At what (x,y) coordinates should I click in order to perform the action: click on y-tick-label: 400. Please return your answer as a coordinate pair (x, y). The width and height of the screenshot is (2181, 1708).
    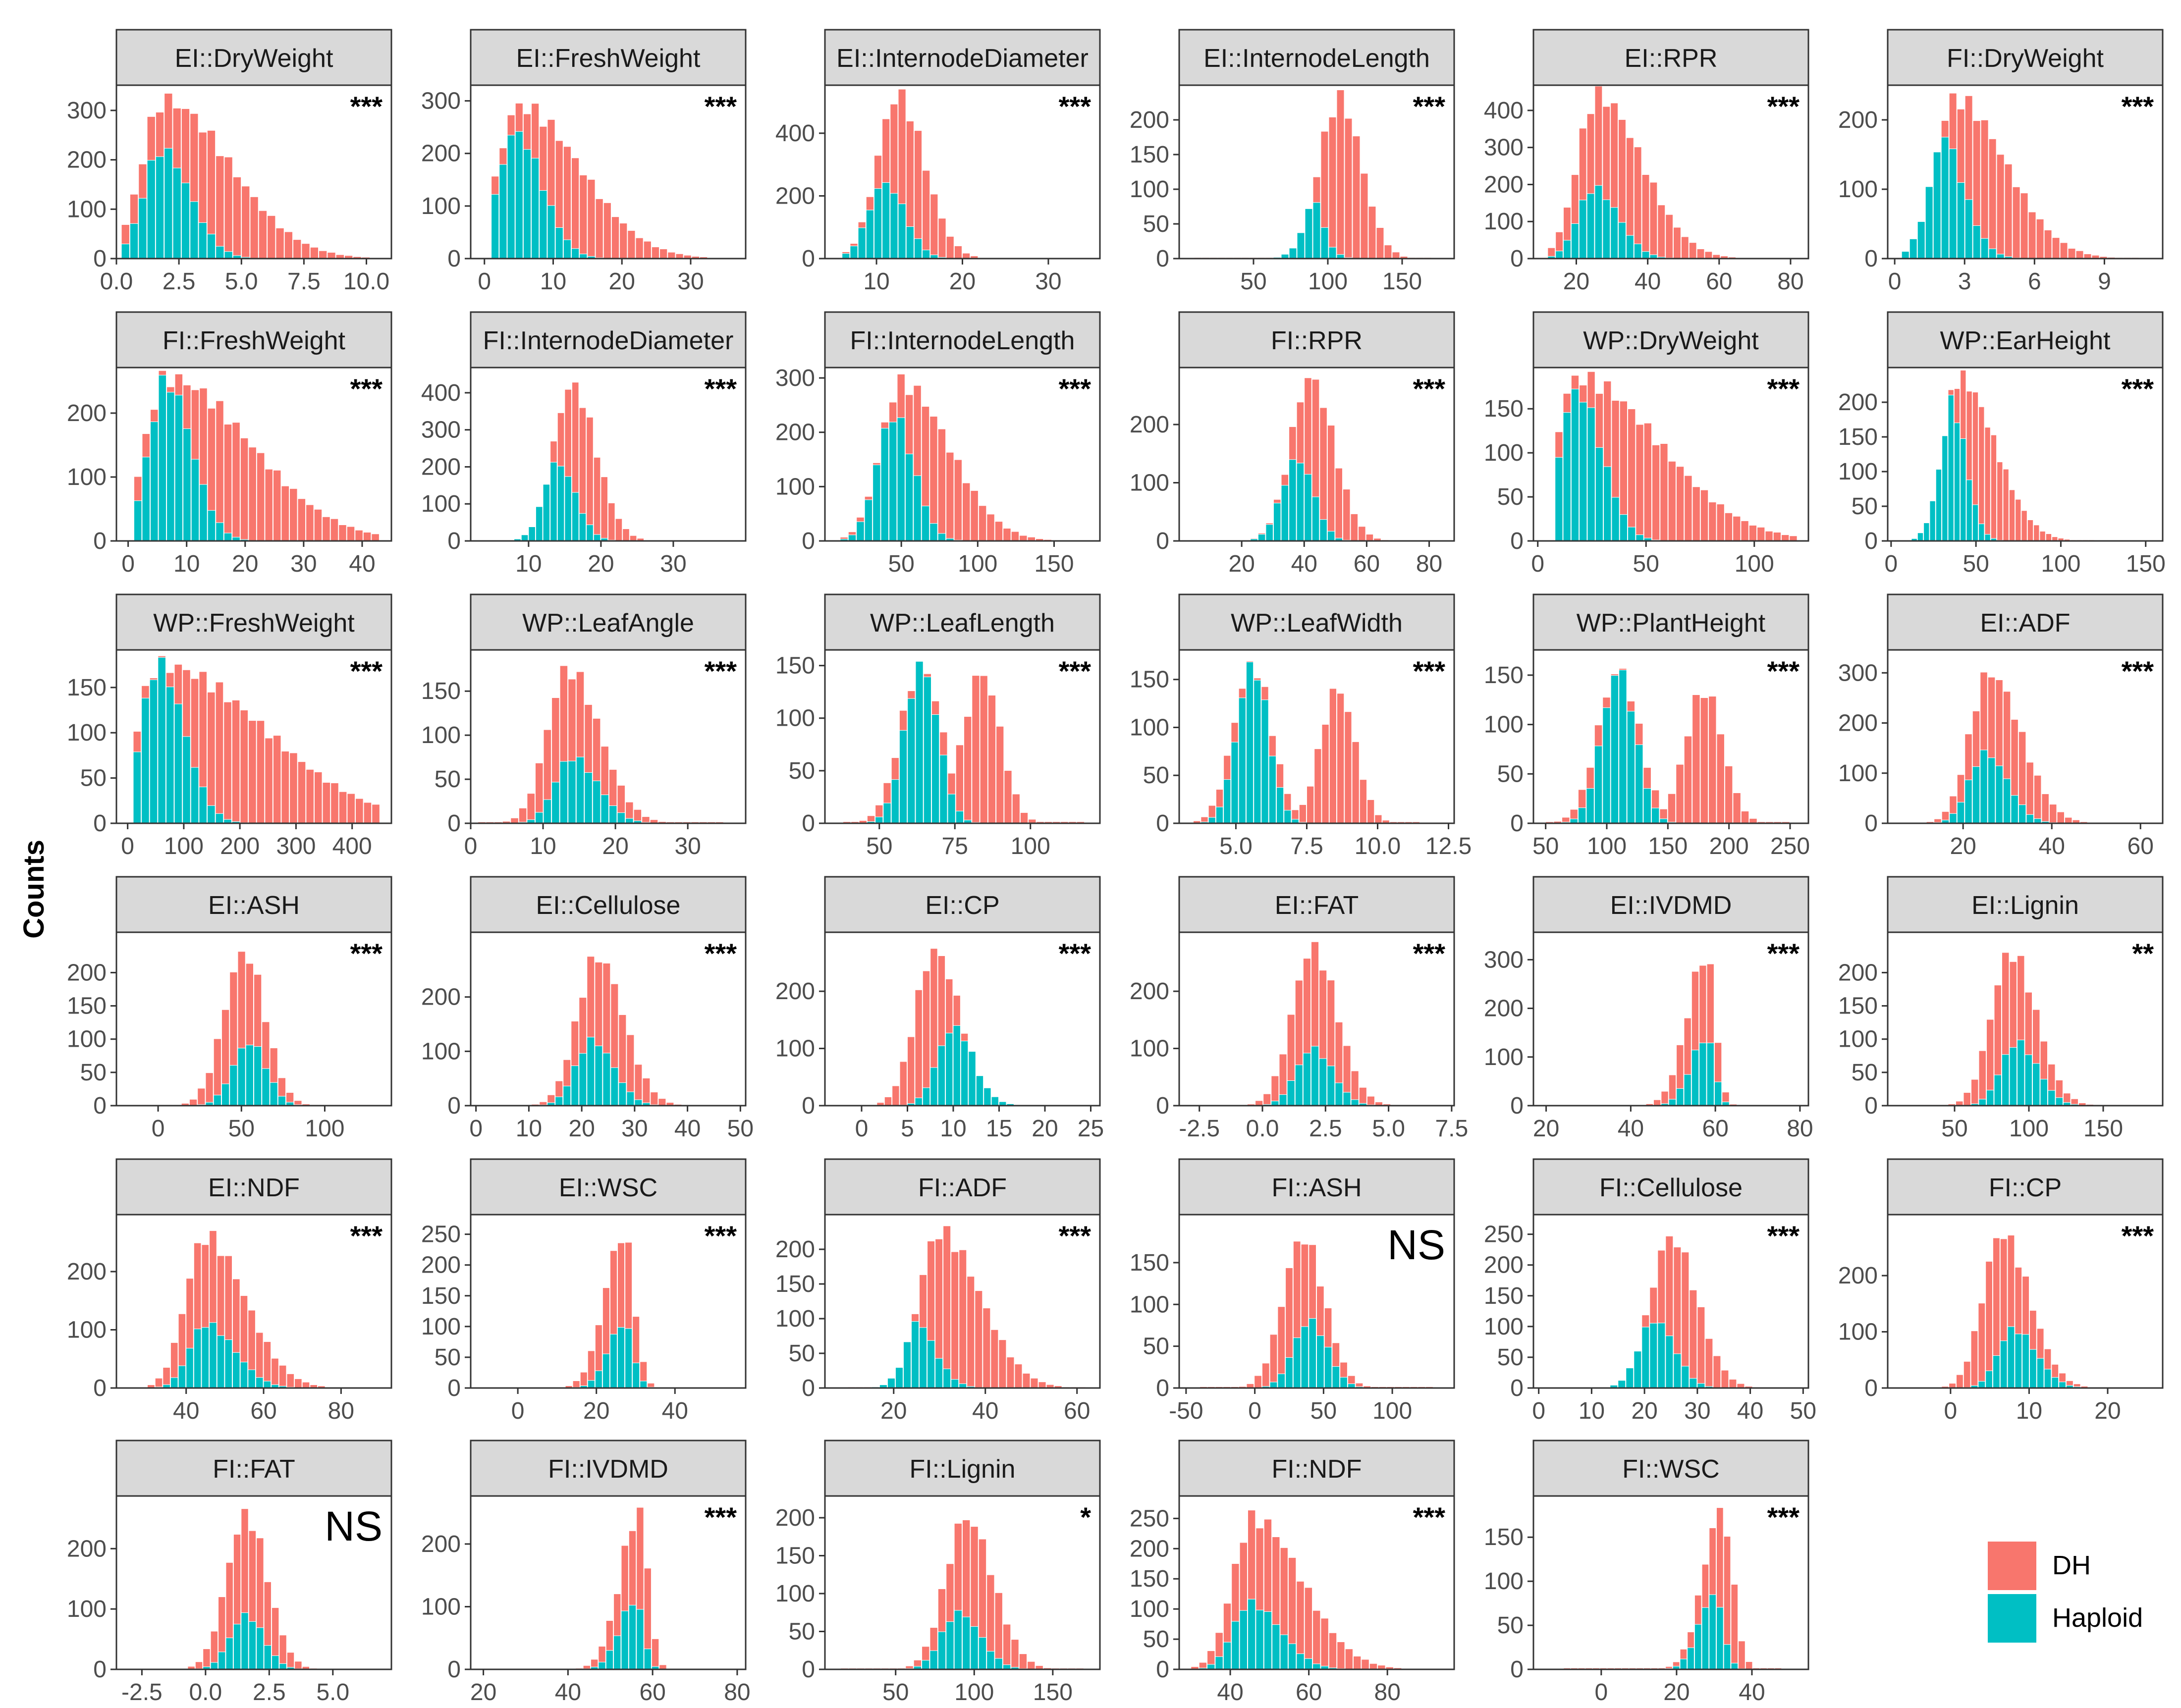
    Looking at the image, I should click on (795, 133).